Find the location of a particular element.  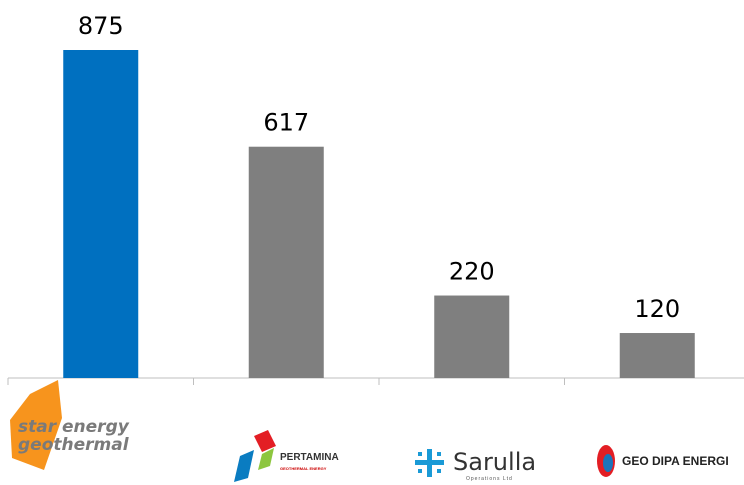

data-label: 875 is located at coordinates (101, 26).